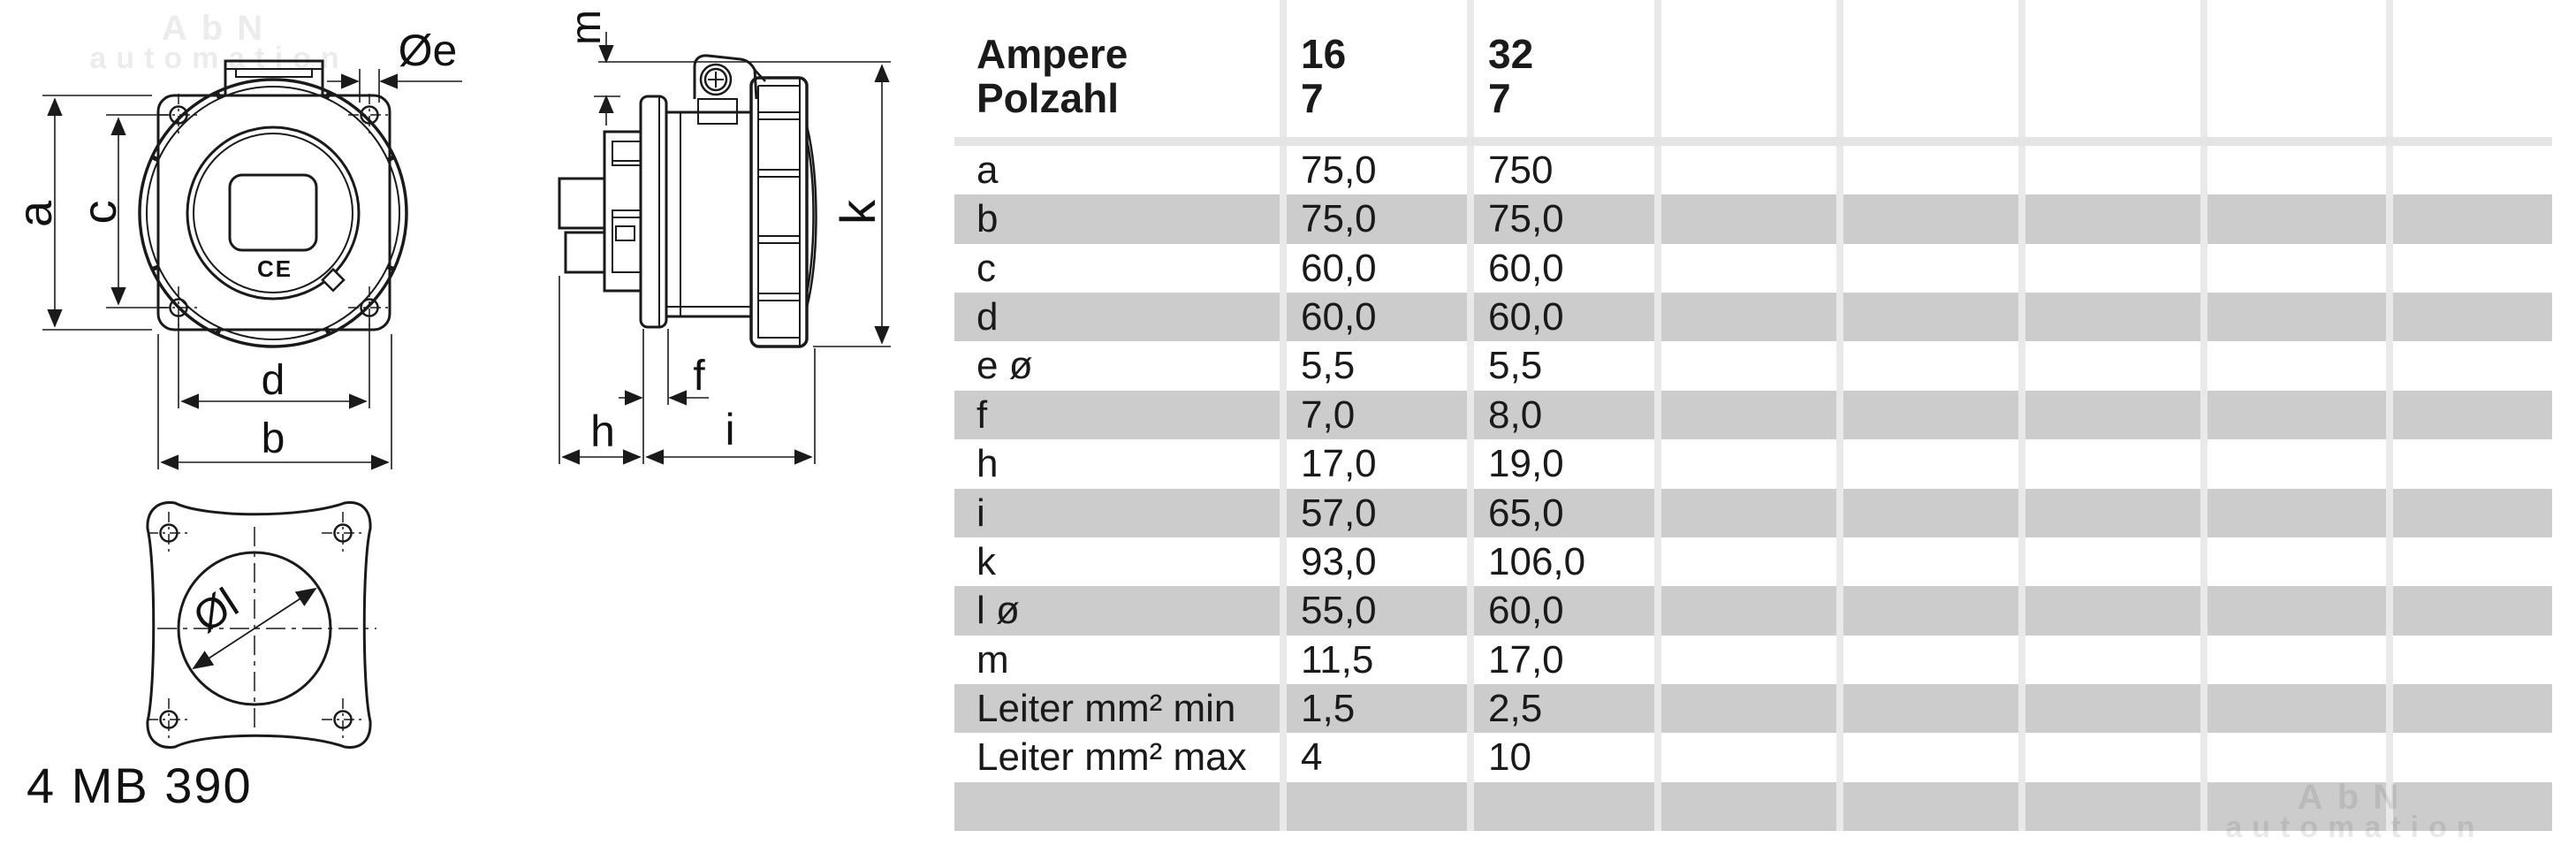 The image size is (2576, 853). I want to click on header-polzahl-label: Polzahl, so click(1048, 98).